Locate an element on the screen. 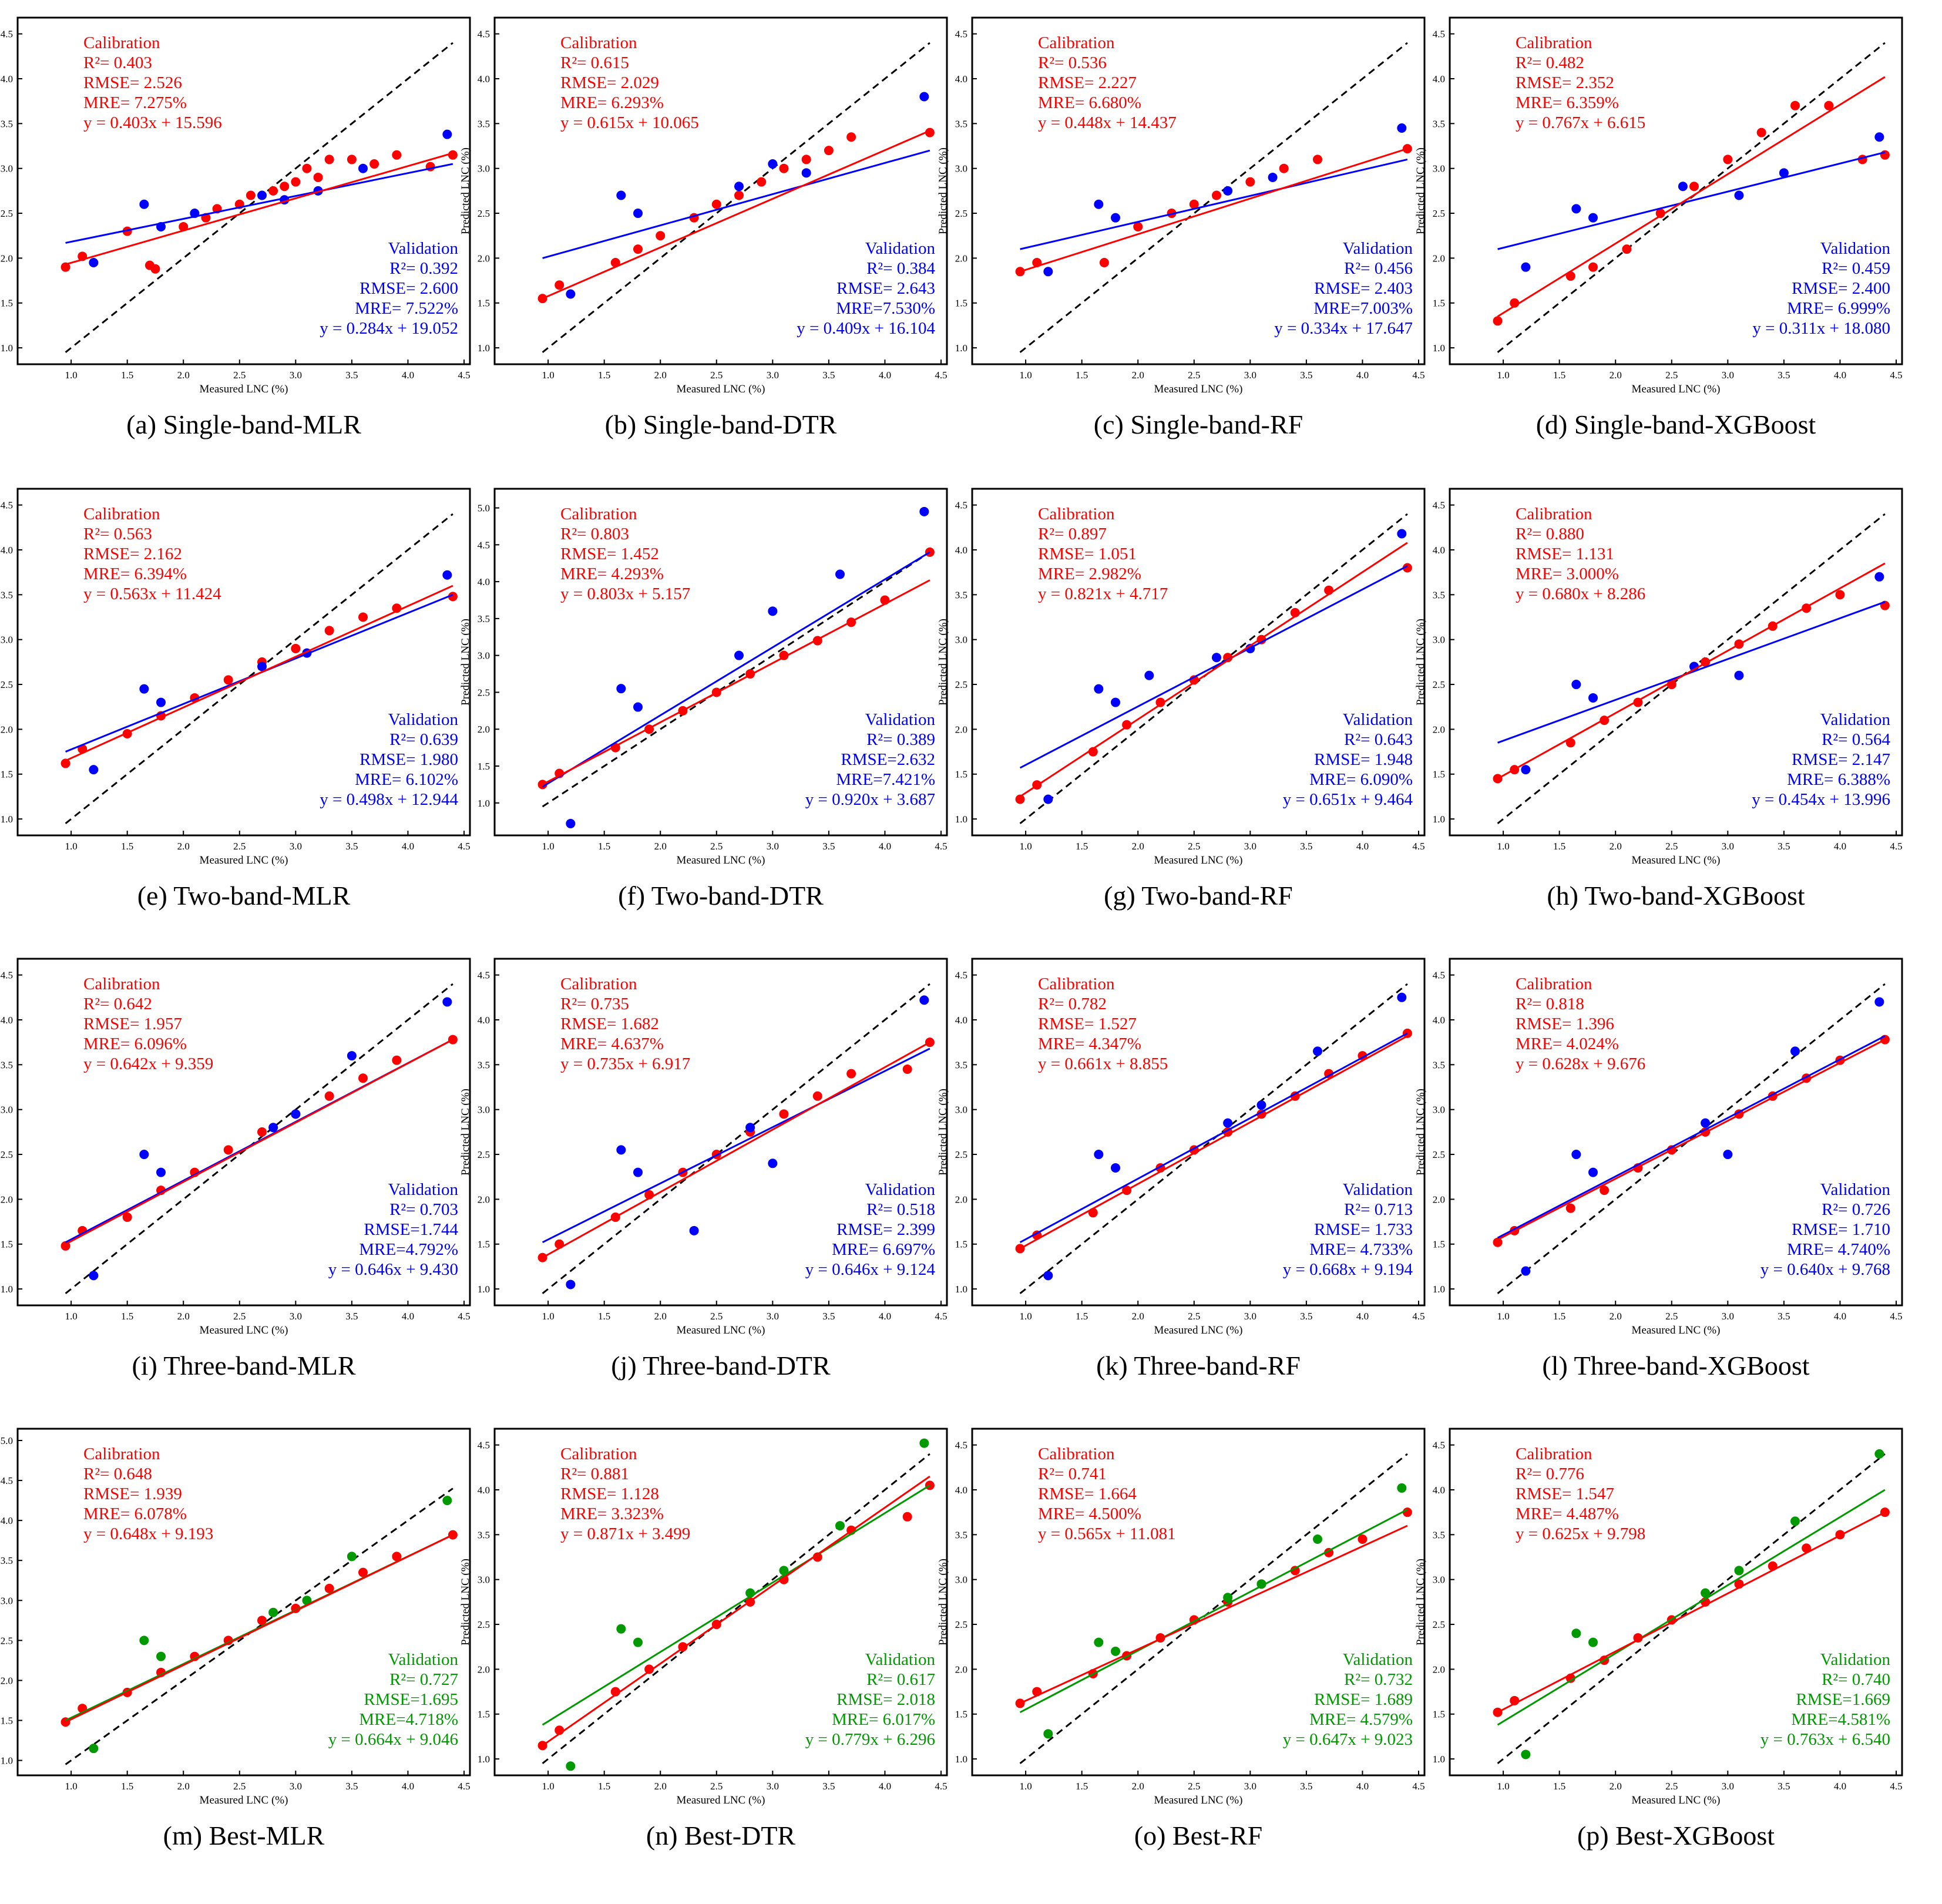  validation-stat: MRE= 4.740% is located at coordinates (1838, 1249).